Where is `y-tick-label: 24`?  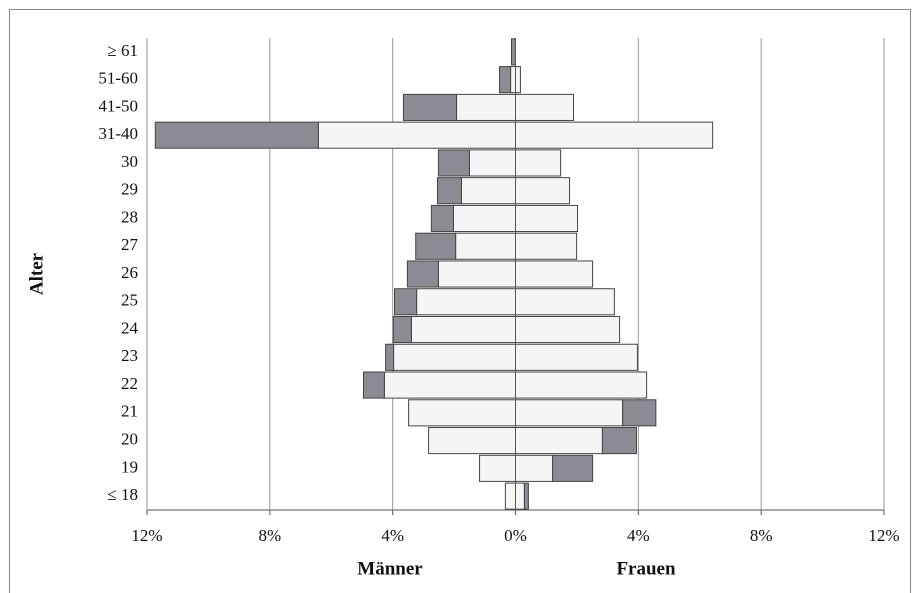 y-tick-label: 24 is located at coordinates (130, 327).